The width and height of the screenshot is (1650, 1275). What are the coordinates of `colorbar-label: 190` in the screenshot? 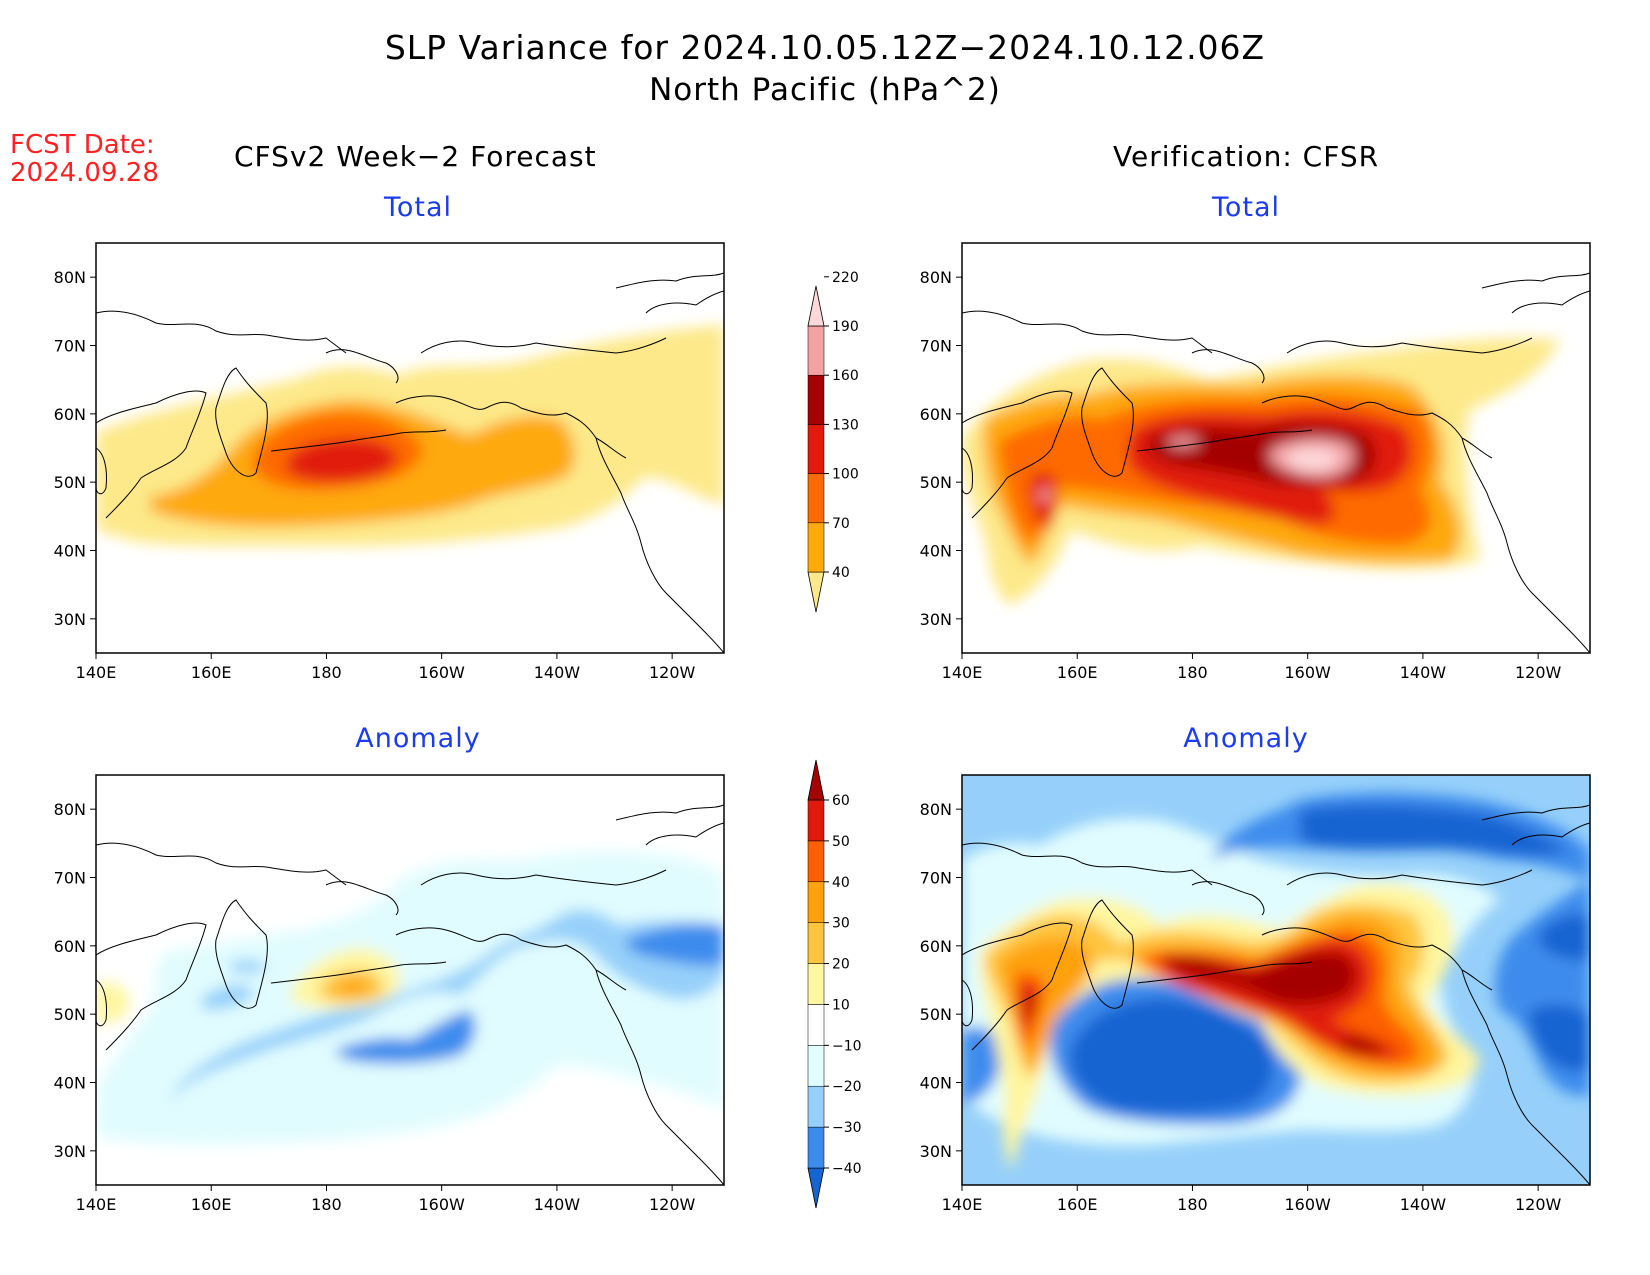 It's located at (845, 327).